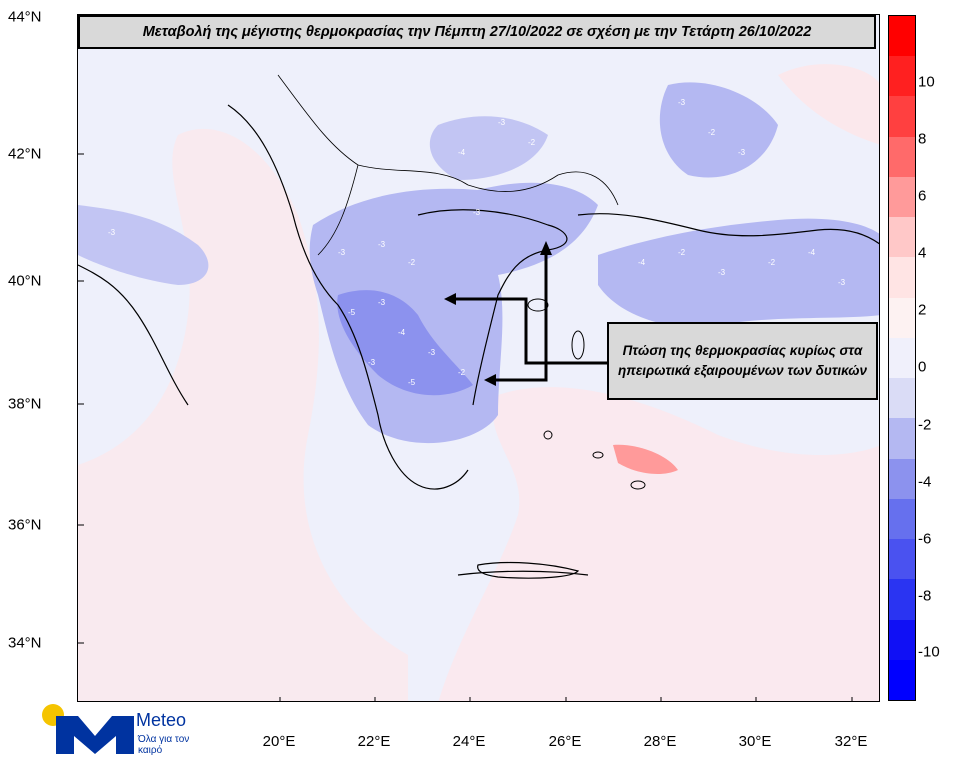  I want to click on colorbar-tick-minus2: -2, so click(925, 425).